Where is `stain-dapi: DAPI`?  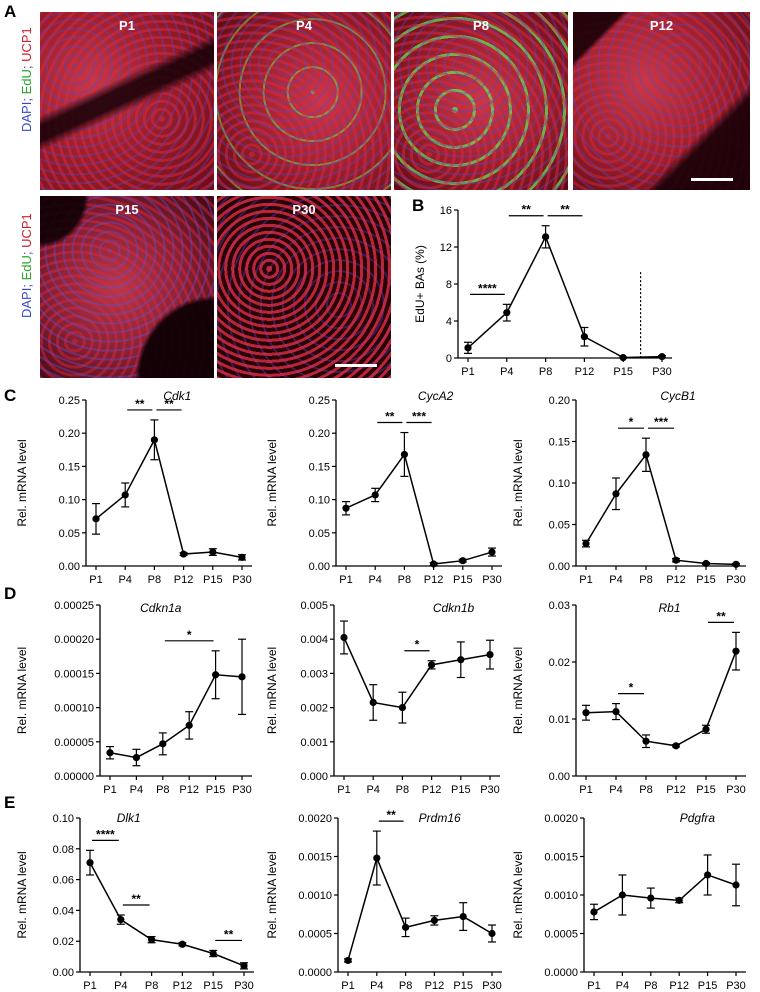 stain-dapi: DAPI is located at coordinates (26, 302).